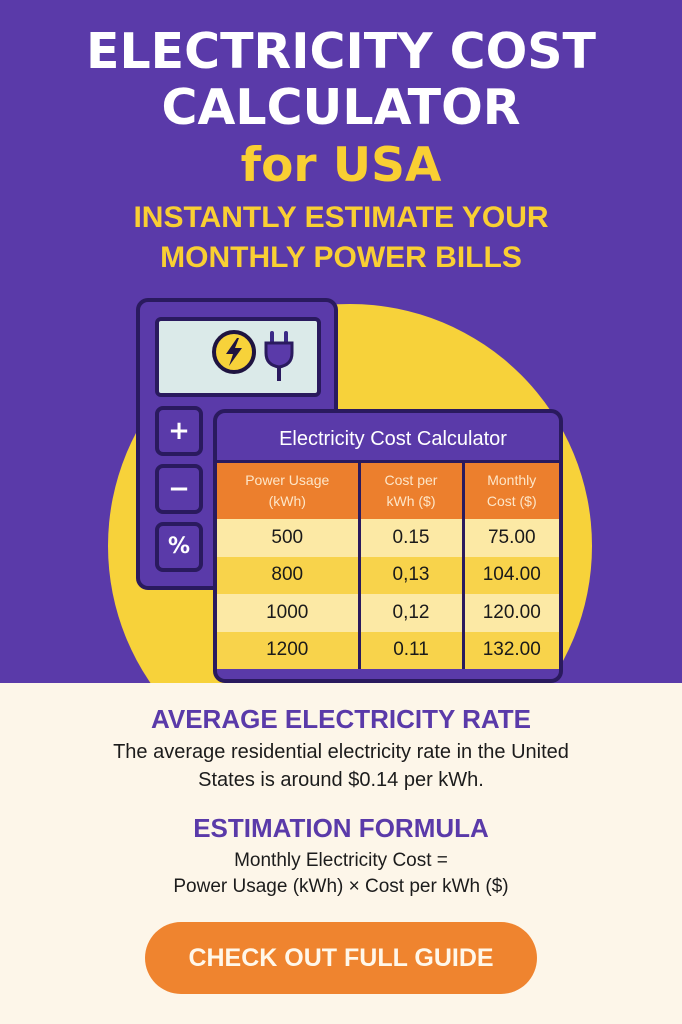 This screenshot has height=1024, width=682. What do you see at coordinates (511, 575) in the screenshot?
I see `cell-monthly-cost: 104.00` at bounding box center [511, 575].